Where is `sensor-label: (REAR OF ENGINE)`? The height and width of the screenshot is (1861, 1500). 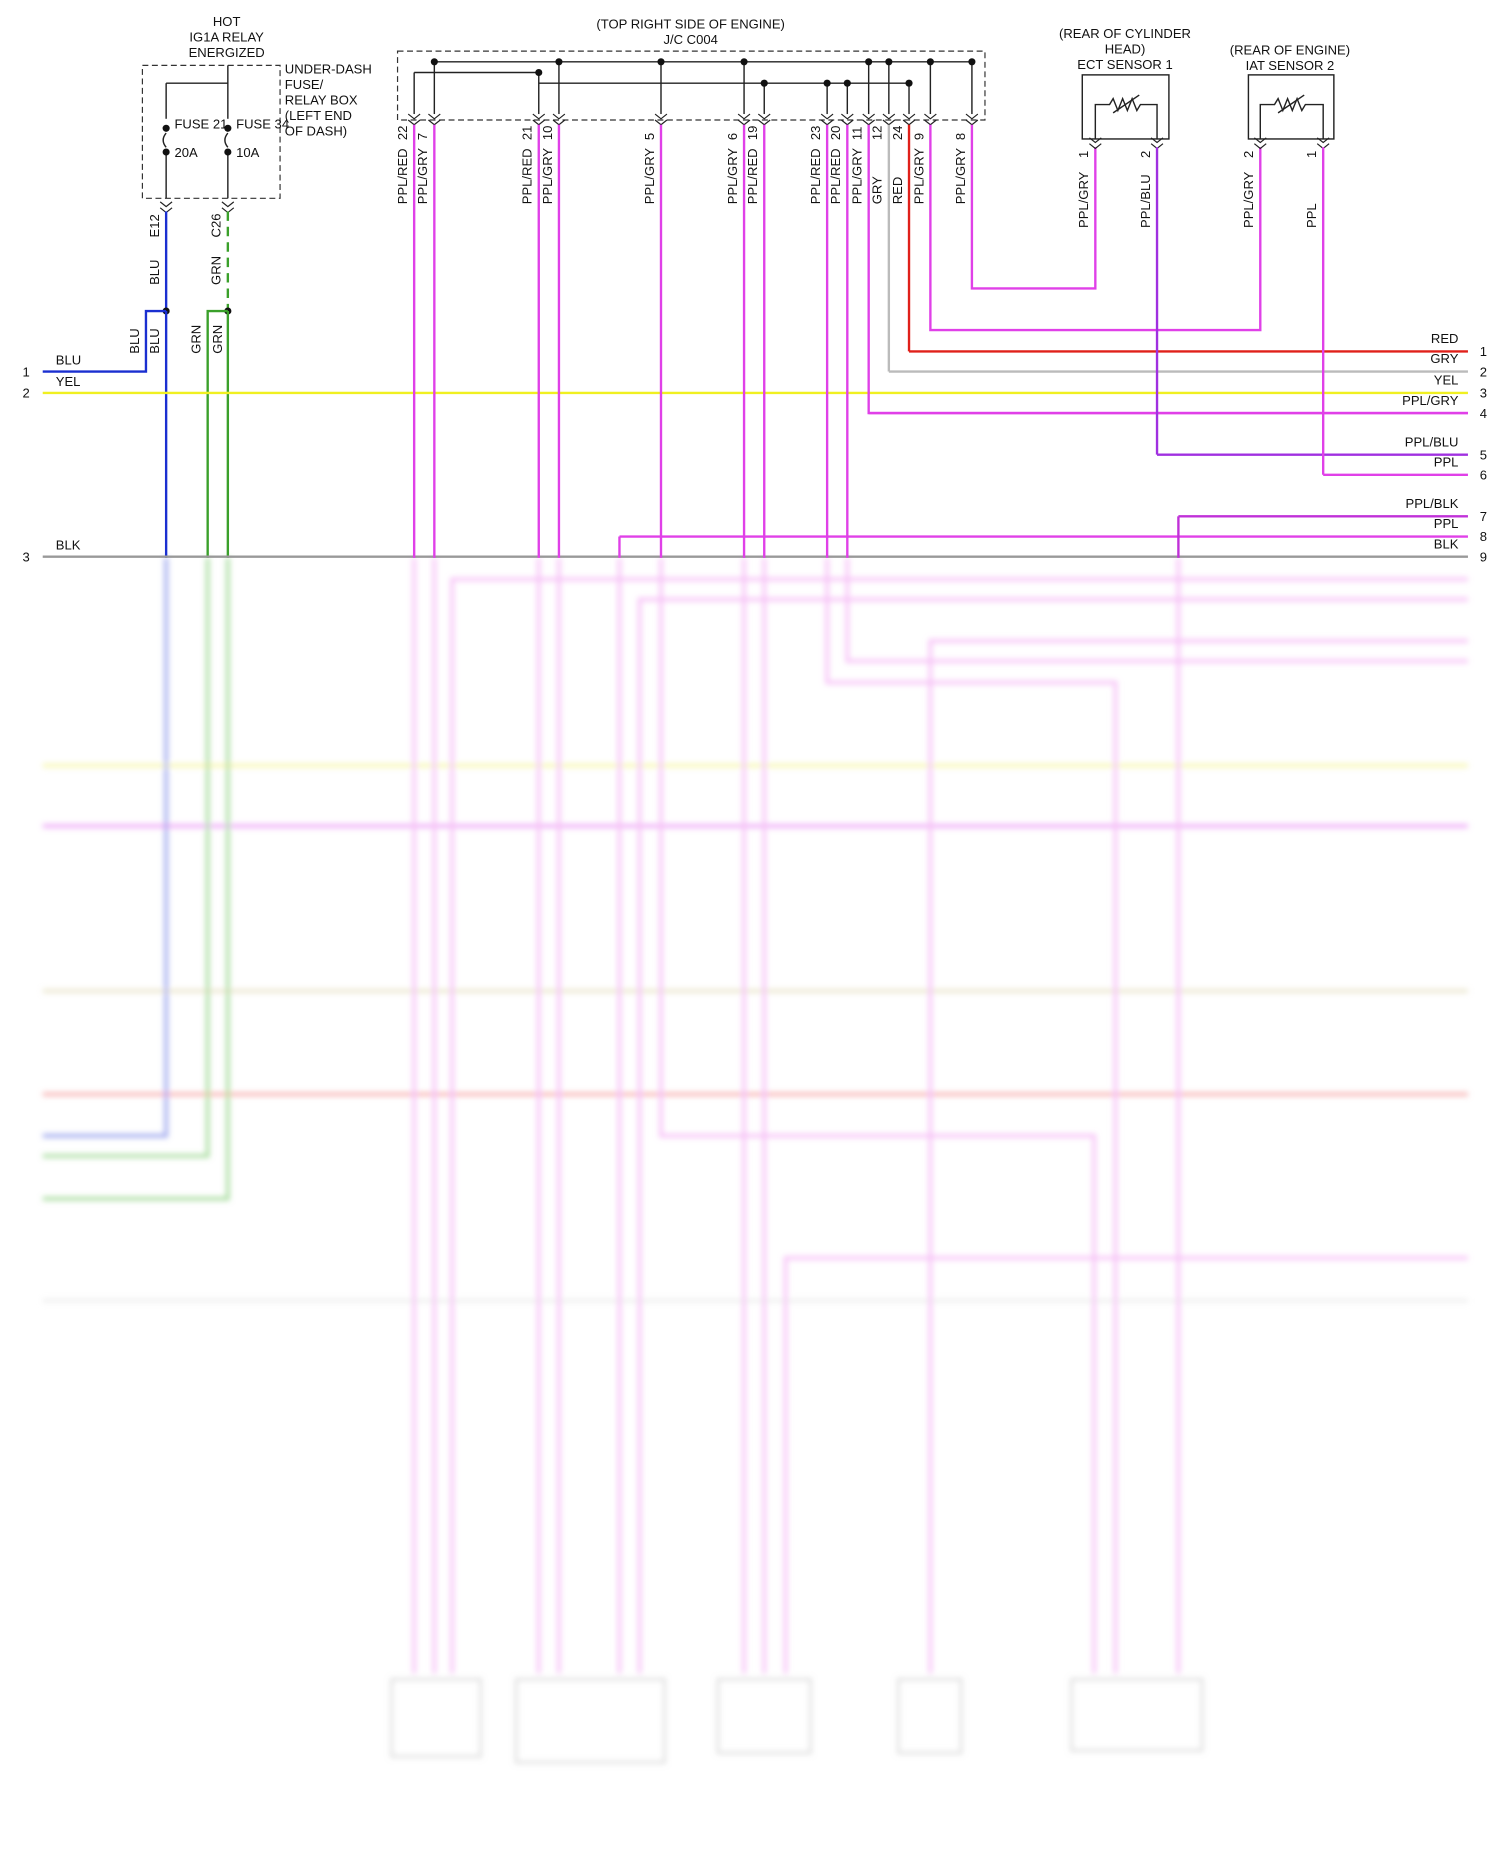
sensor-label: (REAR OF ENGINE) is located at coordinates (1290, 50).